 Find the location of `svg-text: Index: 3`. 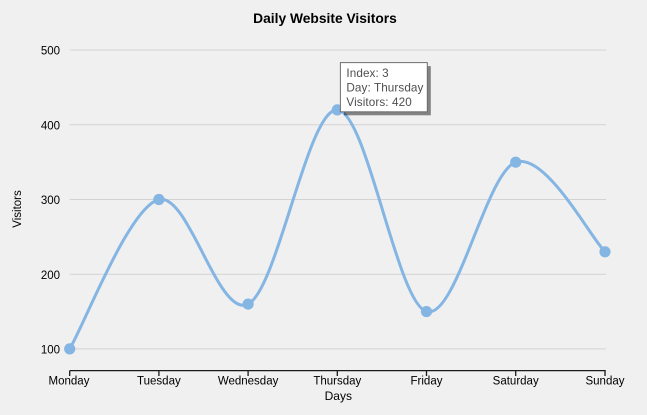

svg-text: Index: 3 is located at coordinates (367, 73).